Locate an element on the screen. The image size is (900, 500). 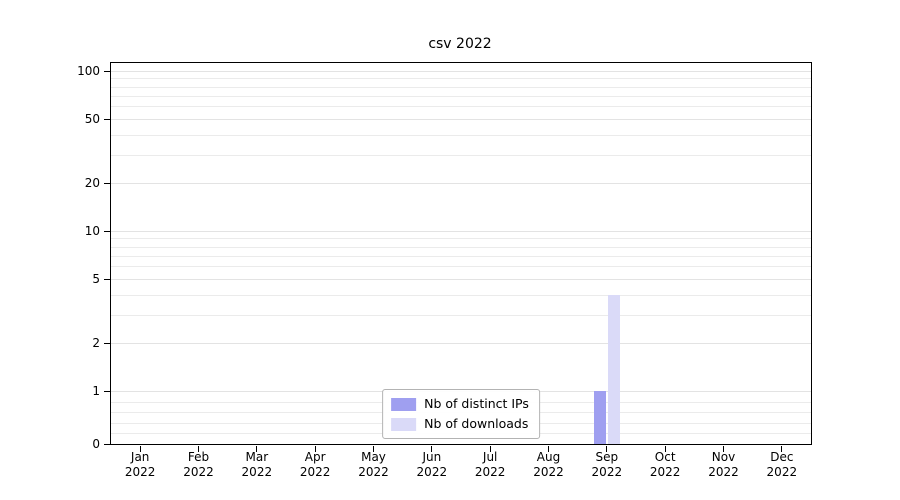
legend-swatch-downloads is located at coordinates (404, 424).